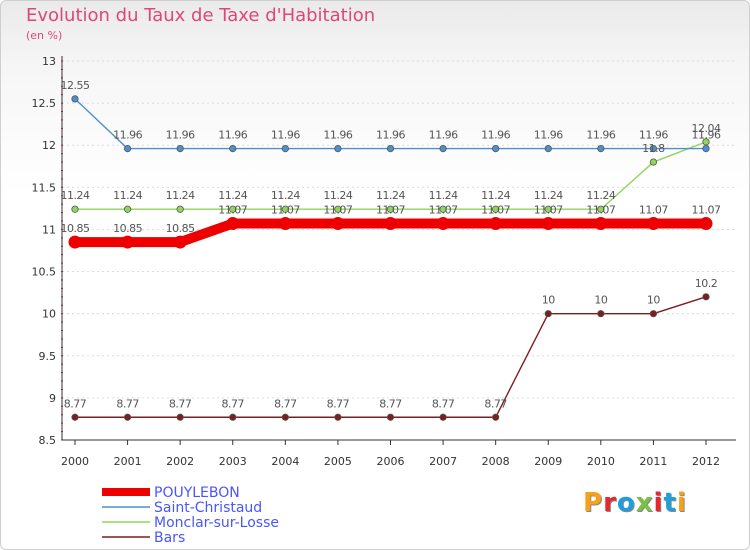  Describe the element at coordinates (49, 145) in the screenshot. I see `y-tick-label: 12` at that location.